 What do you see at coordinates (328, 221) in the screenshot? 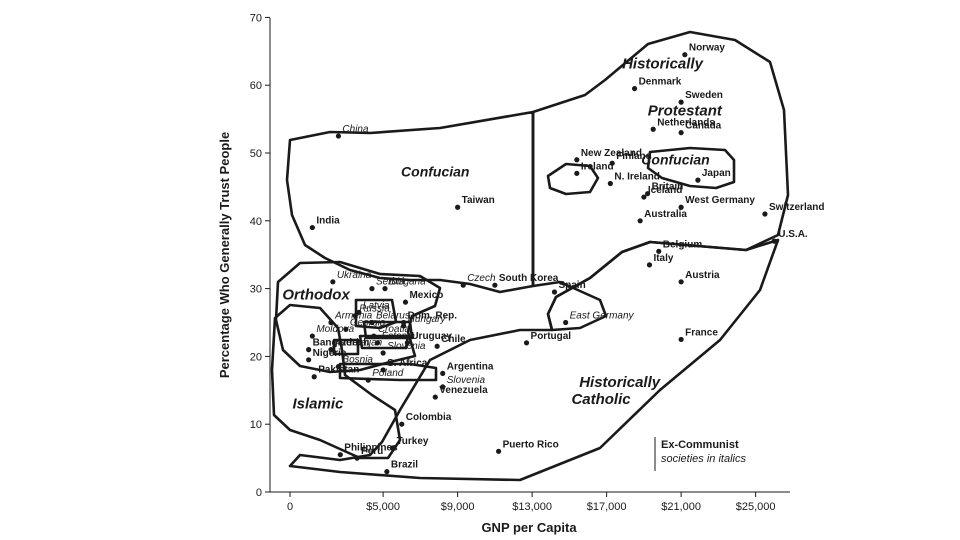
I see `point-label-india: India` at bounding box center [328, 221].